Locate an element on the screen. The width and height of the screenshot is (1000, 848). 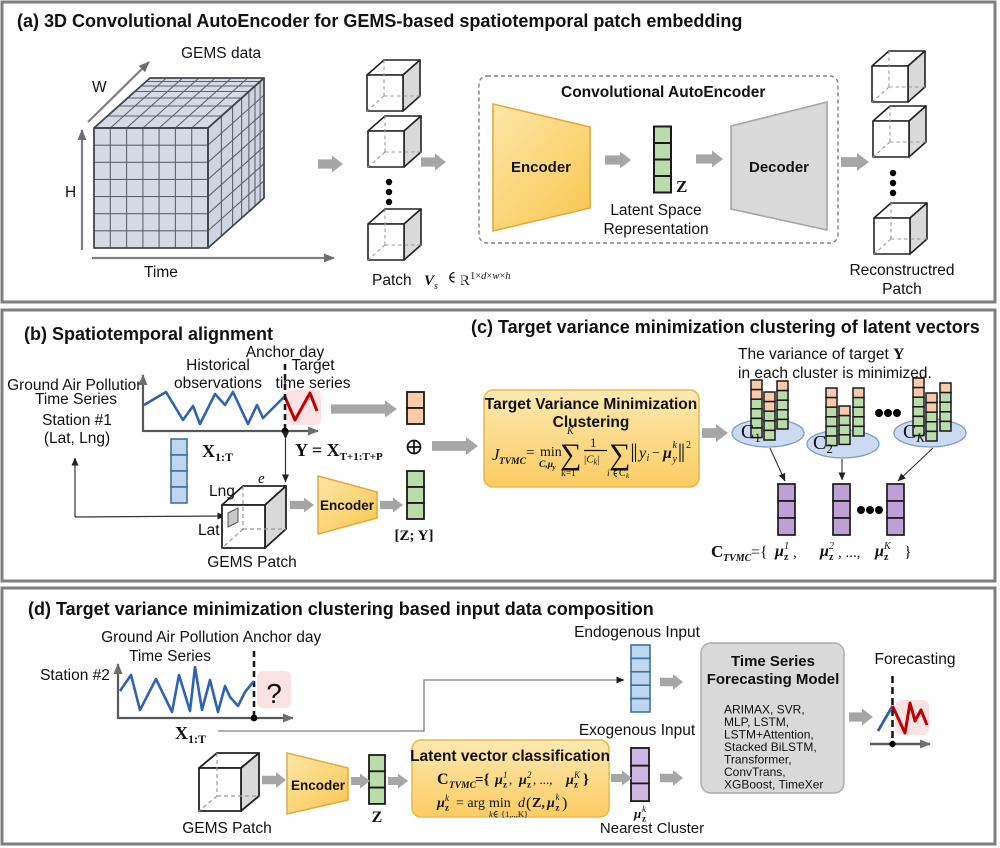
svg-text: Station #2 is located at coordinates (75, 675).